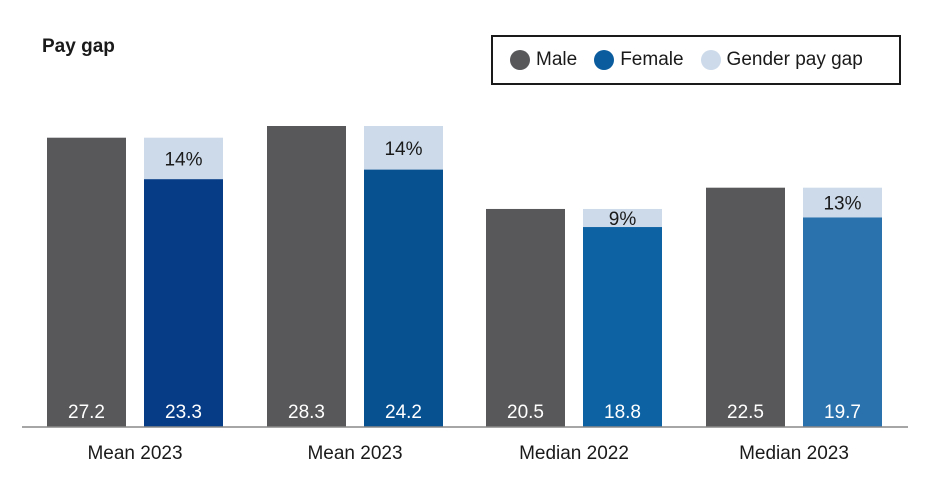 The width and height of the screenshot is (930, 500). I want to click on data-label-gap: 9%, so click(623, 219).